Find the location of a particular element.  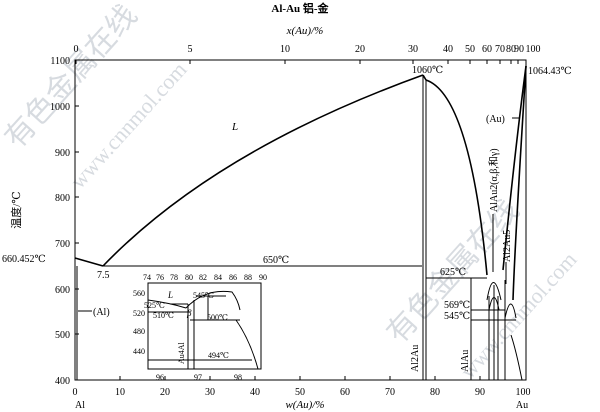

inset-left-tick: 560 is located at coordinates (139, 293).